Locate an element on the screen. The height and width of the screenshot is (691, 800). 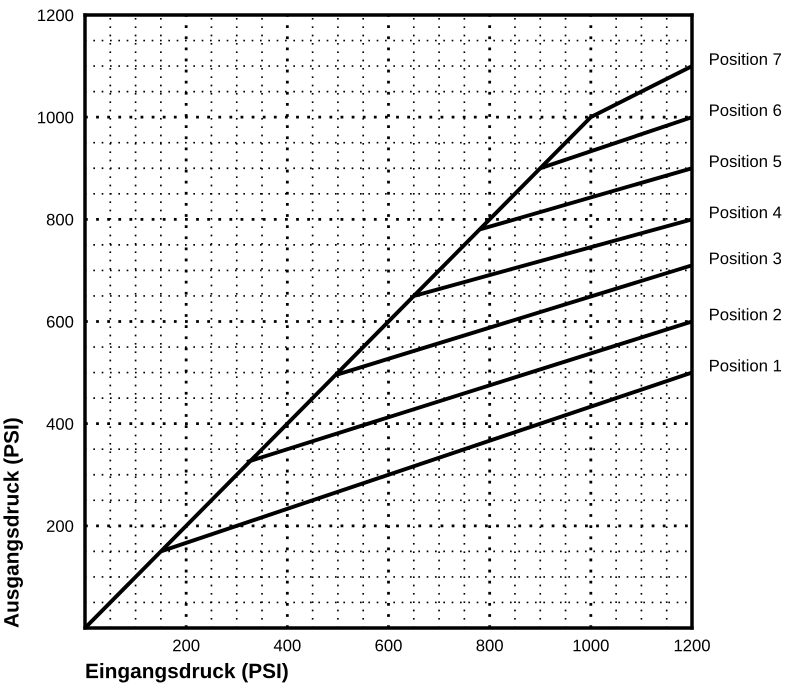
y-tick-label: 1000 is located at coordinates (56, 118).